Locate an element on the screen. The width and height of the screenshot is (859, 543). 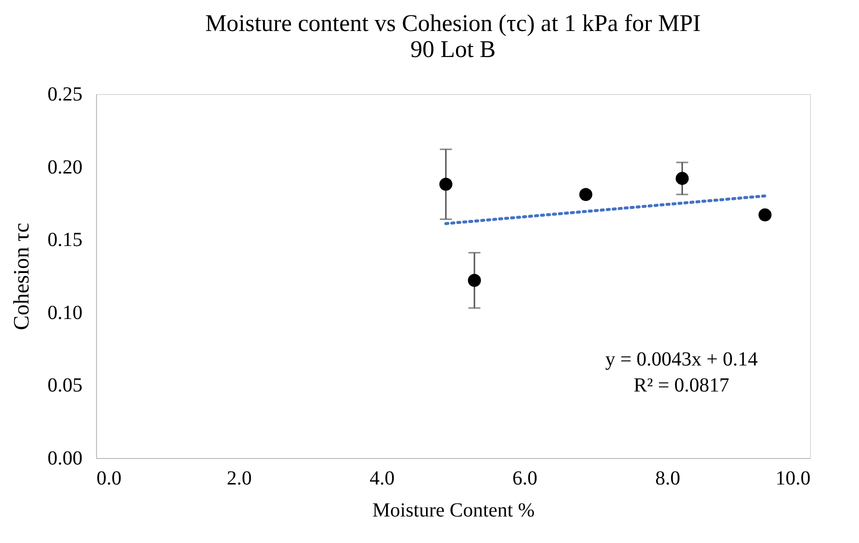
x-tick-label: 4.0 is located at coordinates (382, 479).